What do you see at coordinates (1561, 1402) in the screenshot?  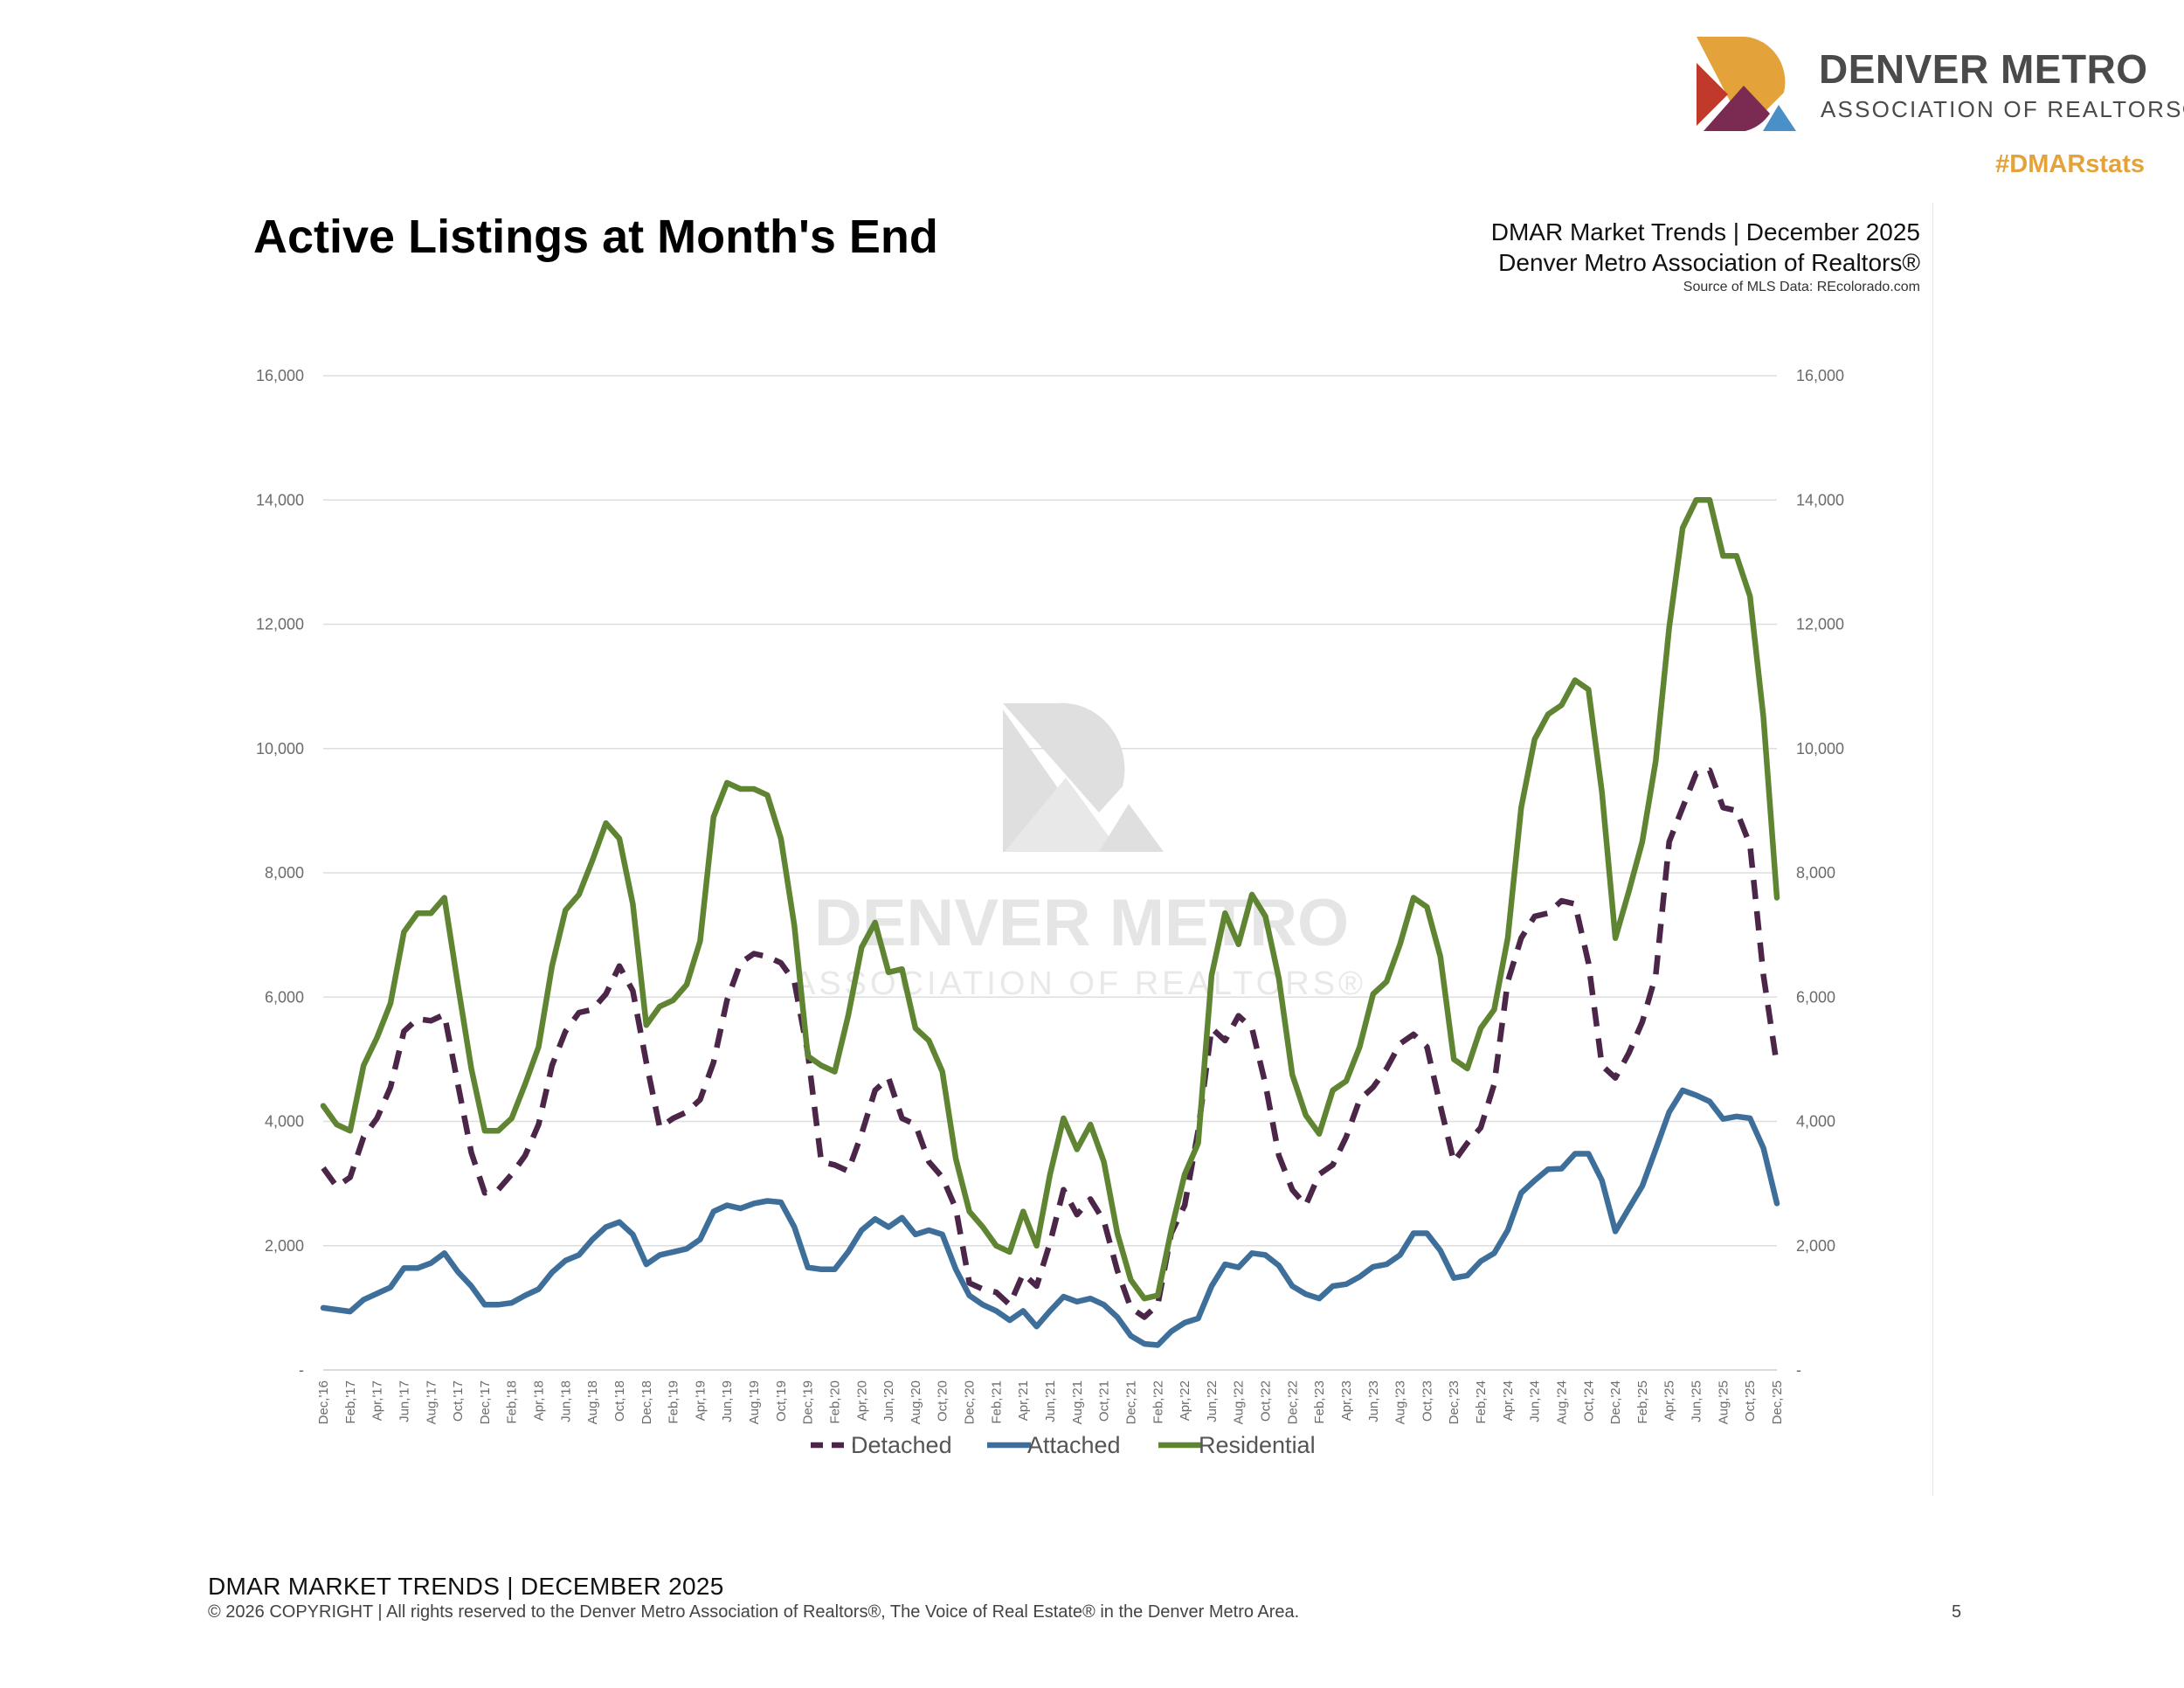 I see `x-tick-label: Aug,'24` at bounding box center [1561, 1402].